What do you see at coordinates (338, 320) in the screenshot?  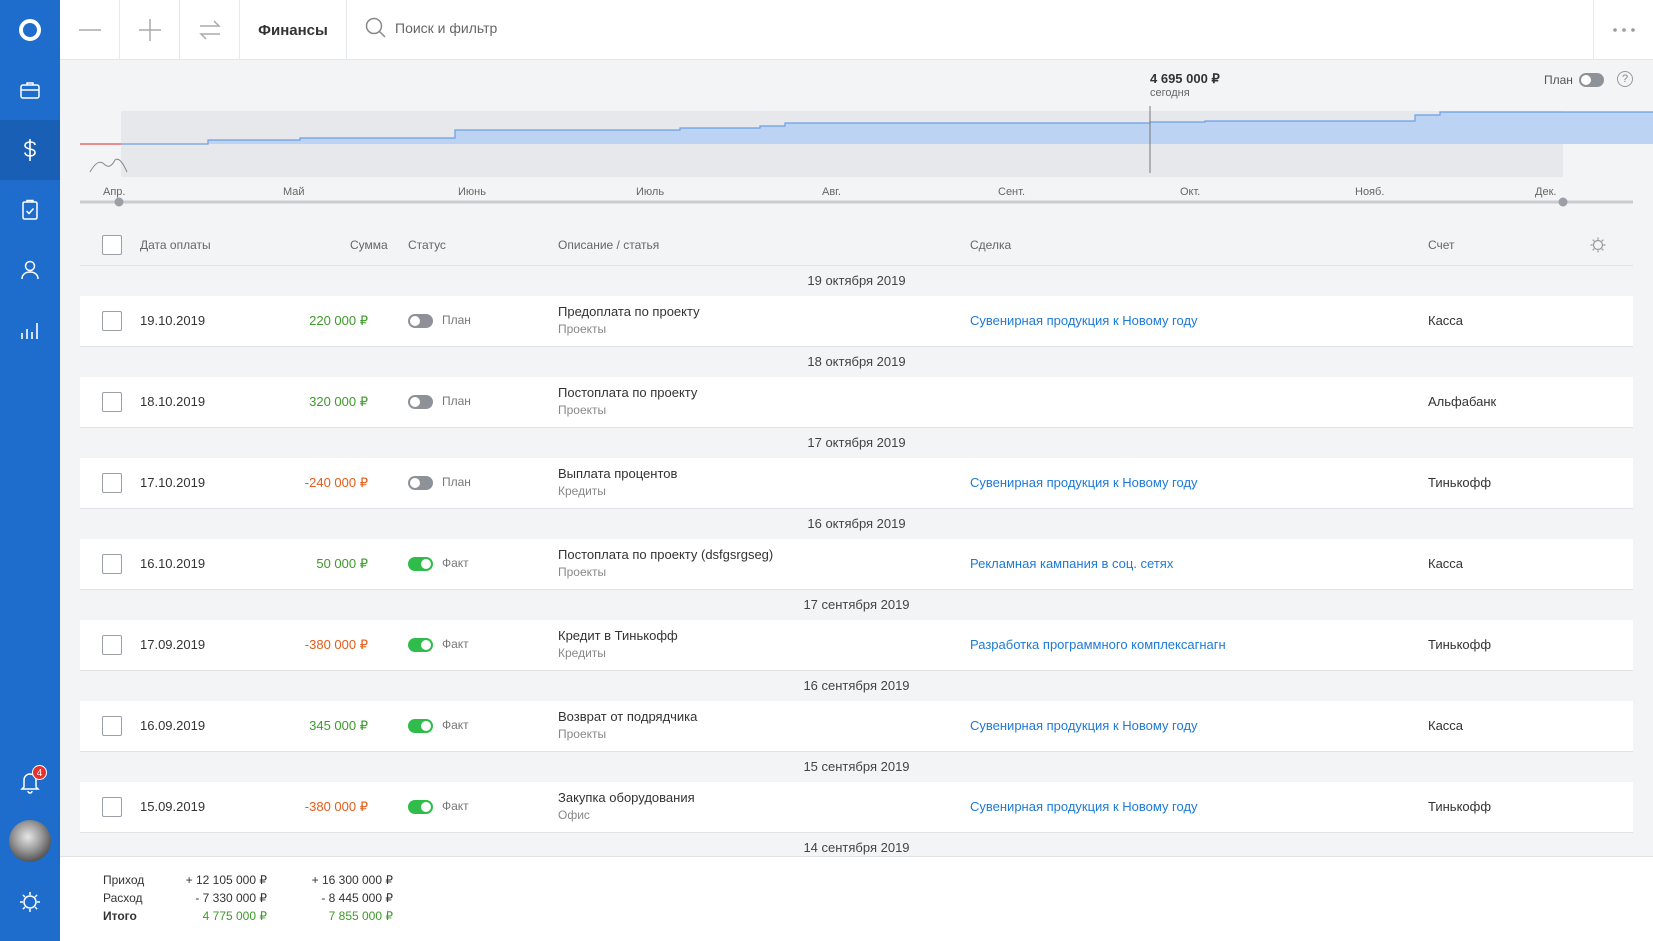 I see `amount: 220 000 ₽` at bounding box center [338, 320].